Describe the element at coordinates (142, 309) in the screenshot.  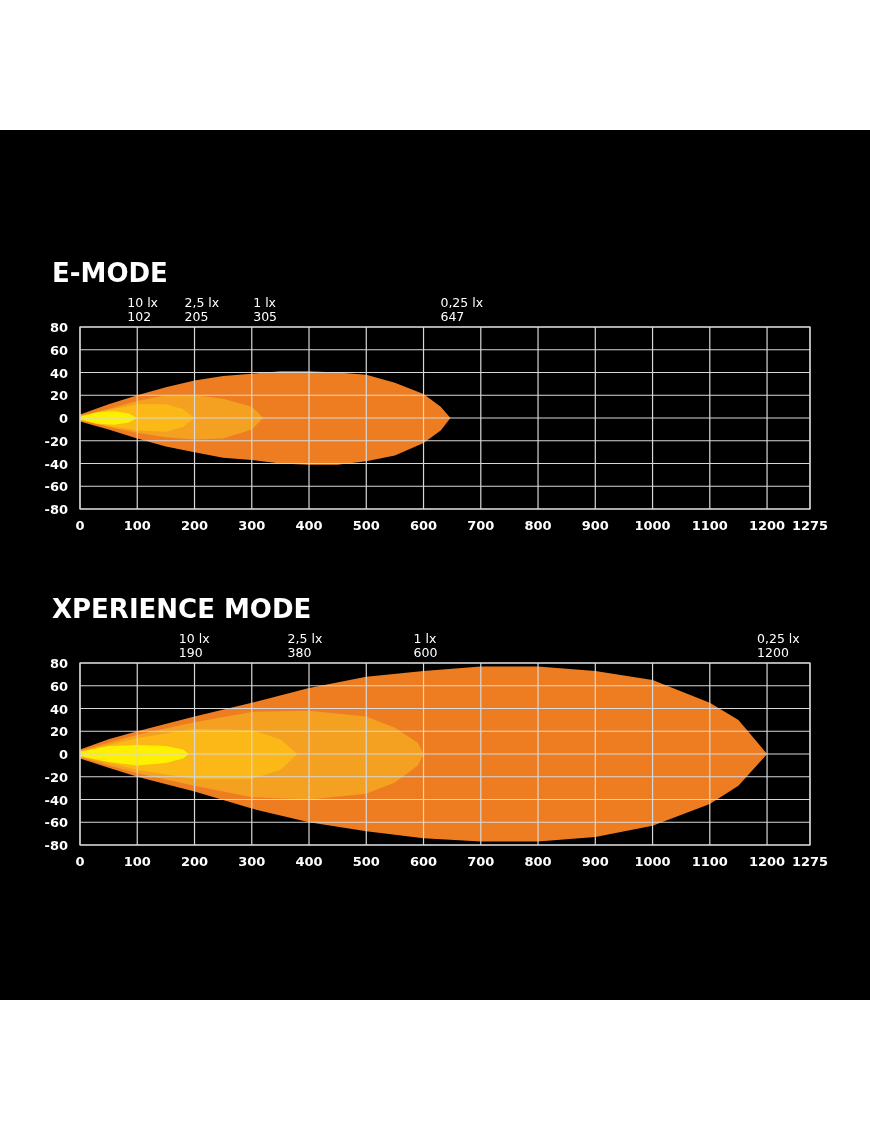
I see `text: 10 lx 102` at that location.